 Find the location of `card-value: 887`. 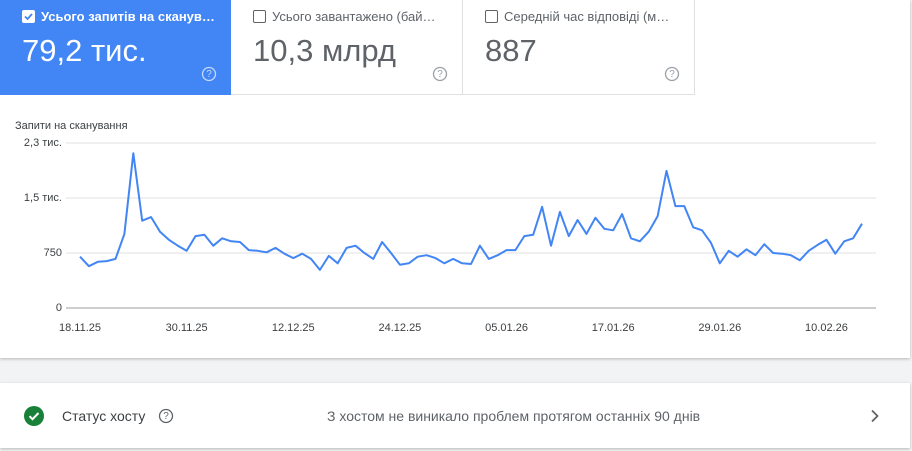

card-value: 887 is located at coordinates (511, 50).